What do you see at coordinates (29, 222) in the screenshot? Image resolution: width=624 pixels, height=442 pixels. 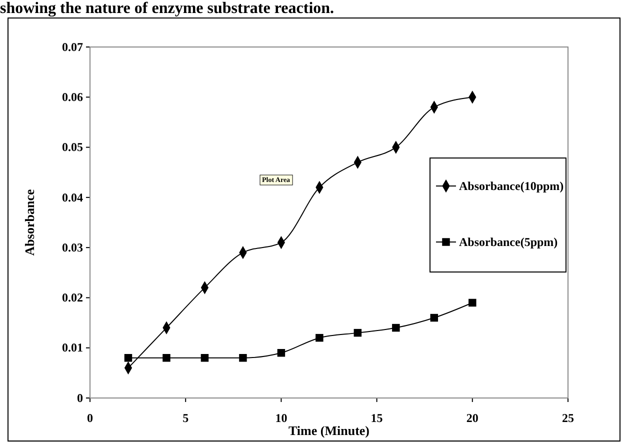 I see `y-axis-title: Absorbance` at bounding box center [29, 222].